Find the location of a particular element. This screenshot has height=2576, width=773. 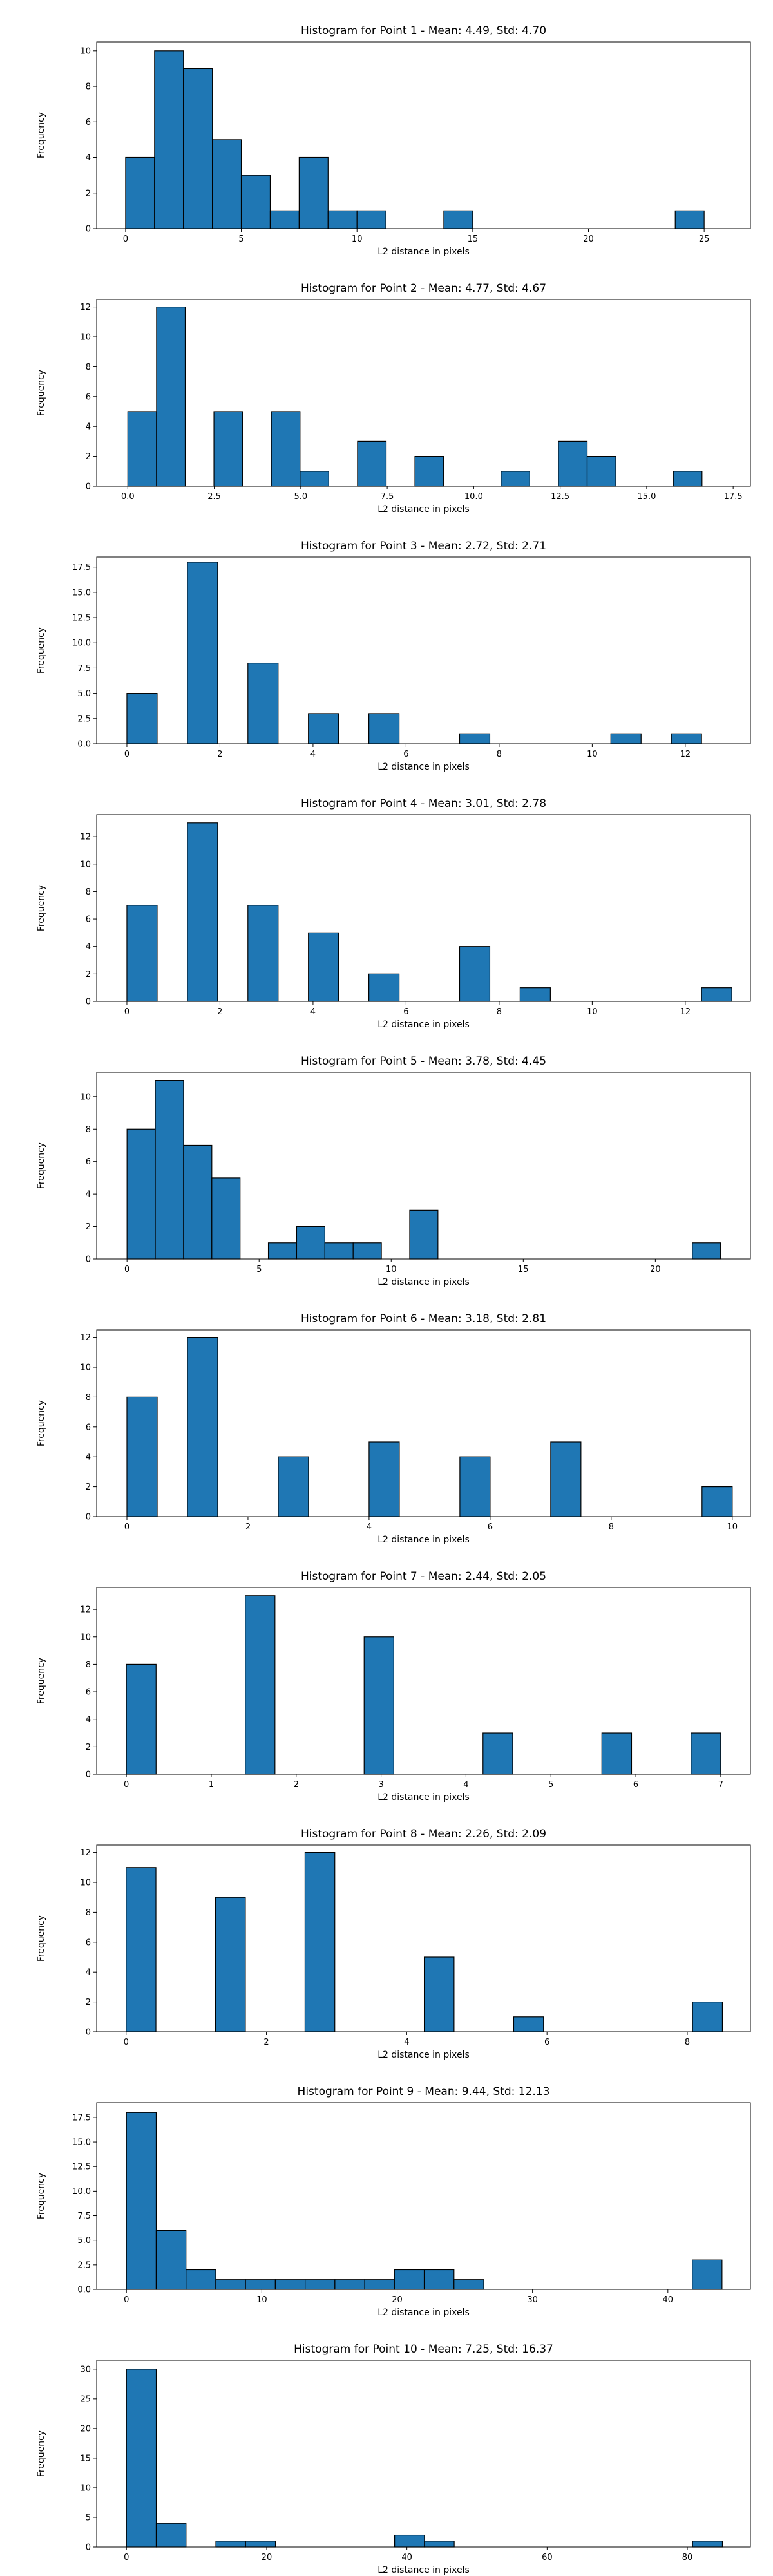

y-tick-label: 7.5 is located at coordinates (84, 2216).